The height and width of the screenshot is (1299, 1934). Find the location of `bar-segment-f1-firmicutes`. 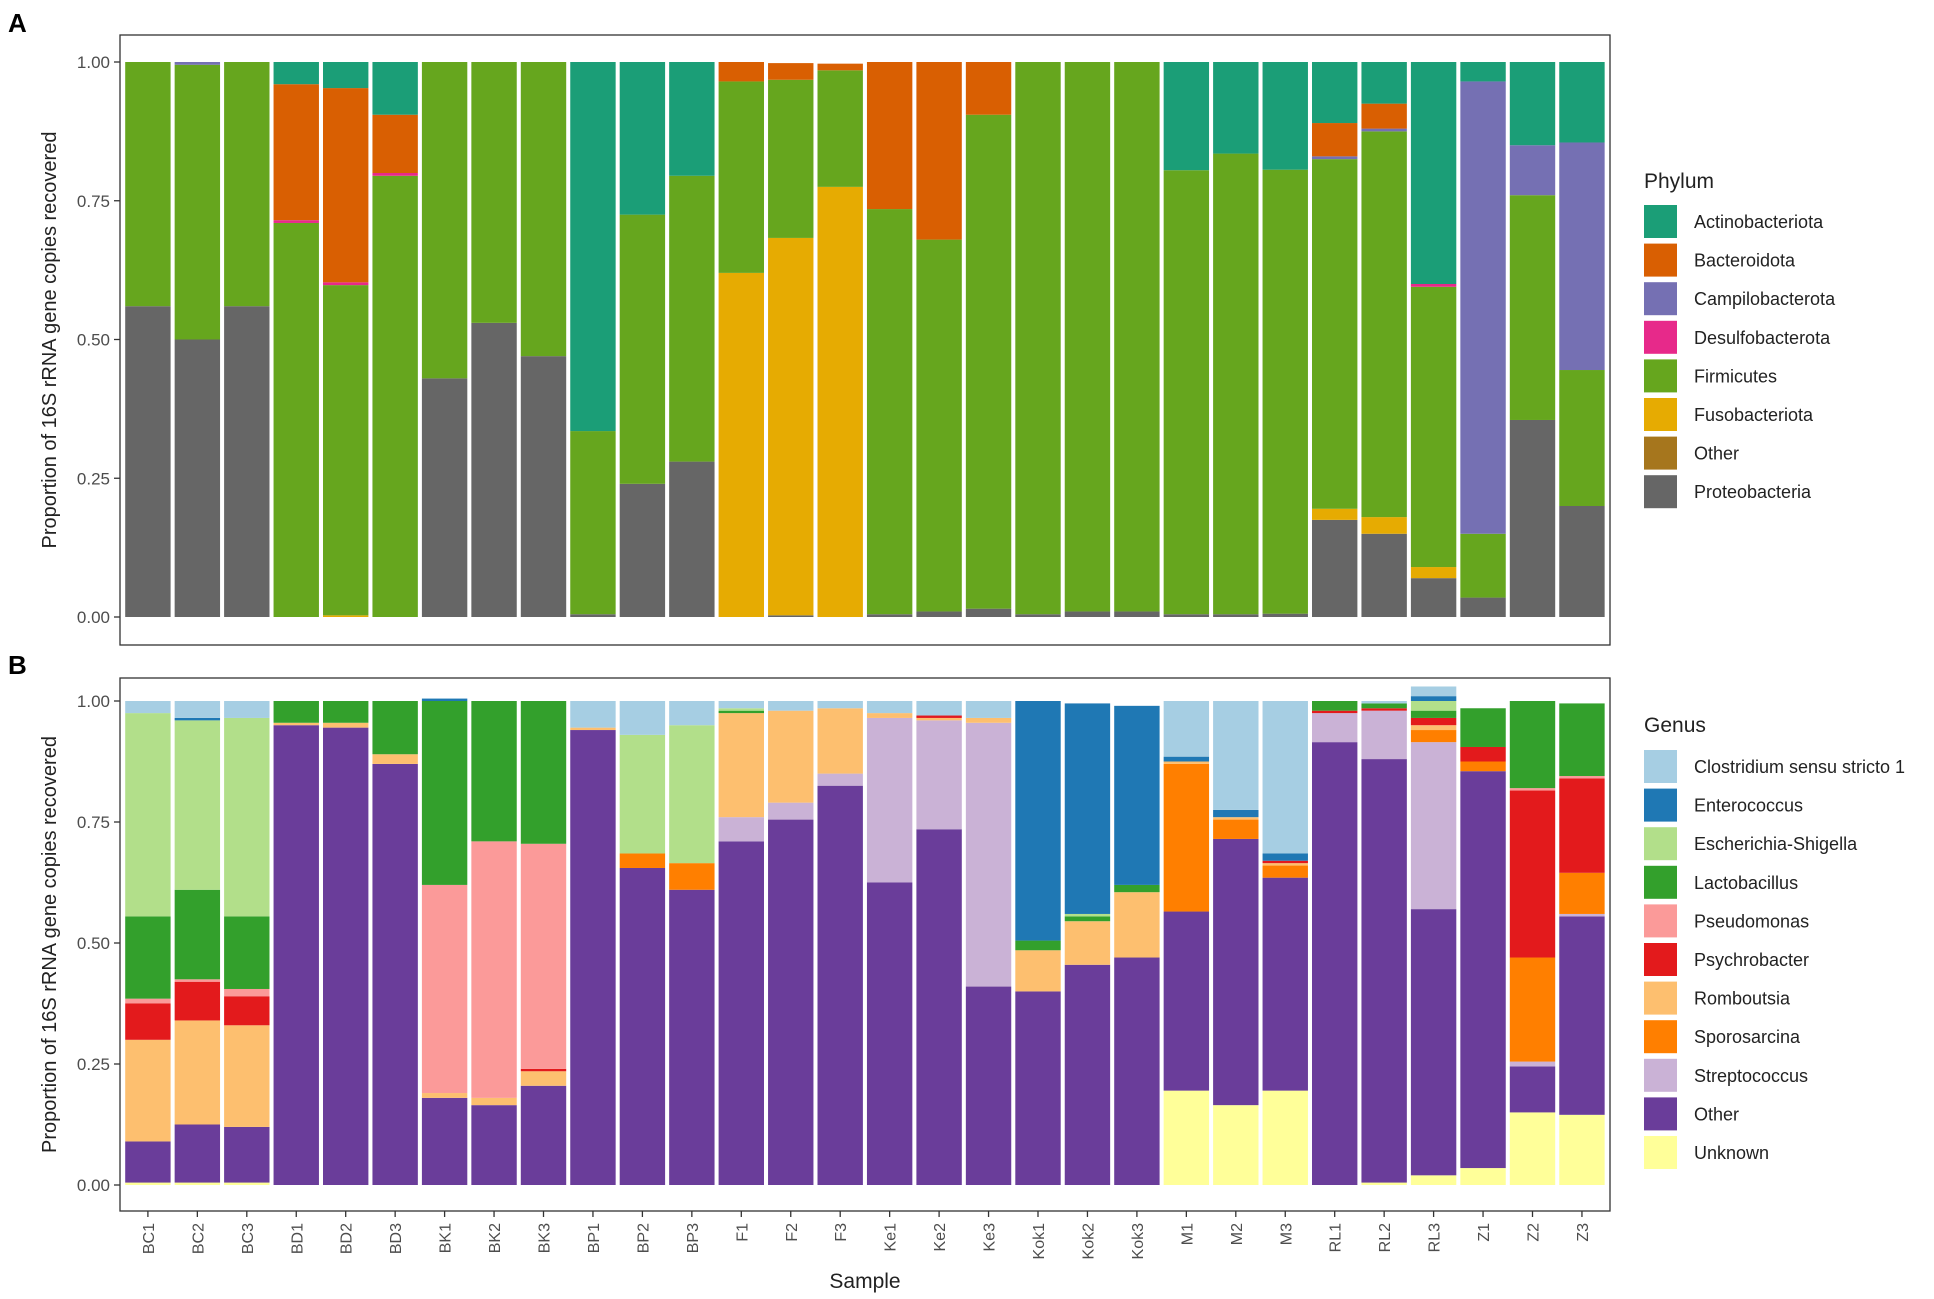

bar-segment-f1-firmicutes is located at coordinates (741, 177).